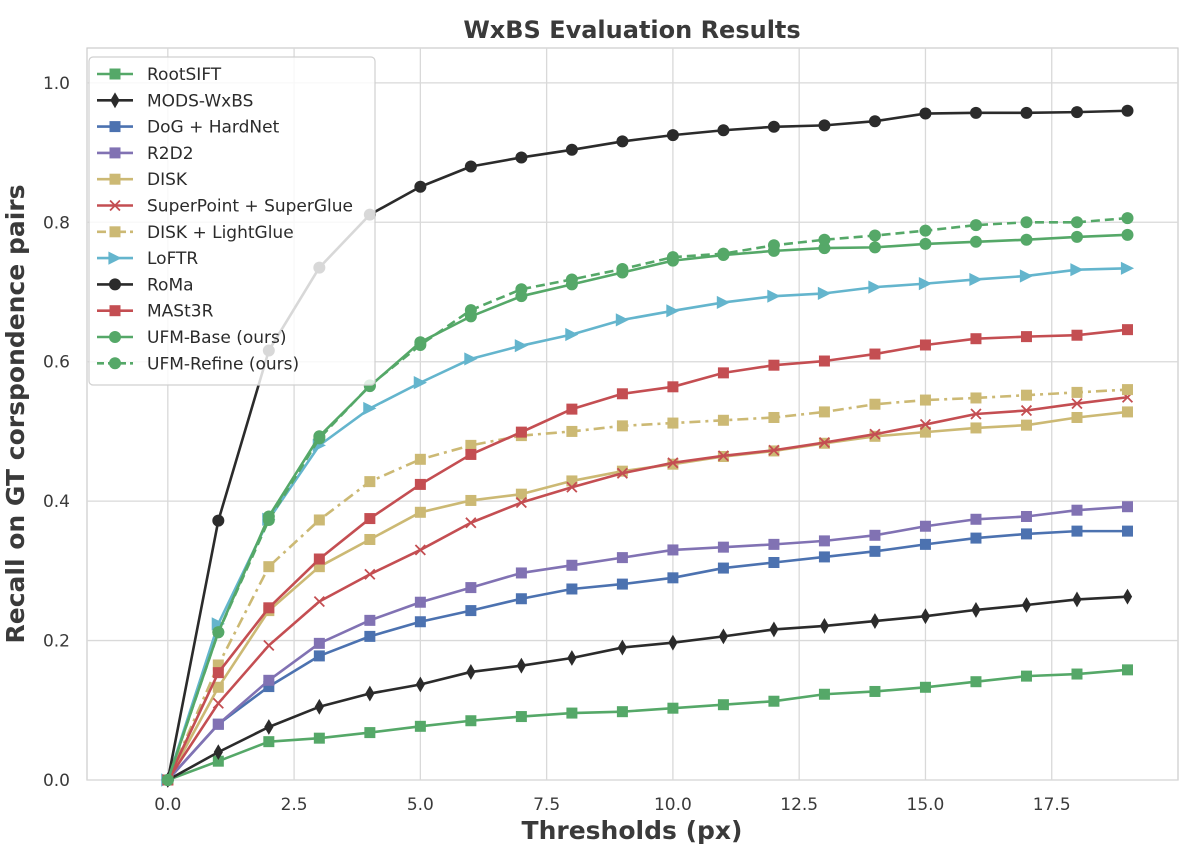 Image resolution: width=1200 pixels, height=849 pixels. Describe the element at coordinates (647, 725) in the screenshot. I see `series-line` at that location.